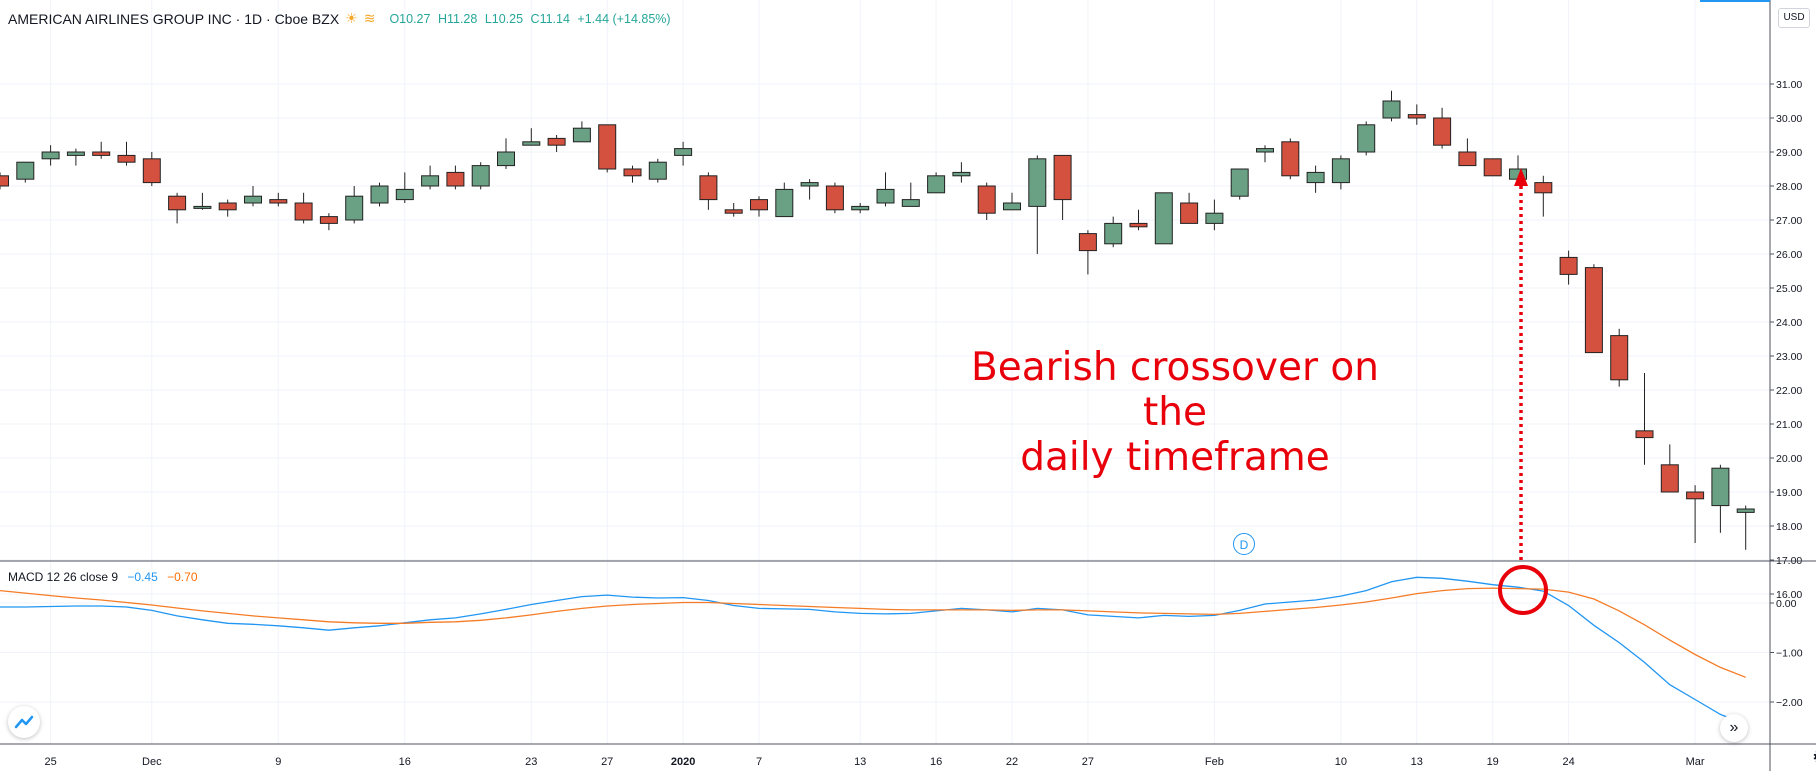  What do you see at coordinates (1789, 459) in the screenshot?
I see `price-tick-label: 20.00` at bounding box center [1789, 459].